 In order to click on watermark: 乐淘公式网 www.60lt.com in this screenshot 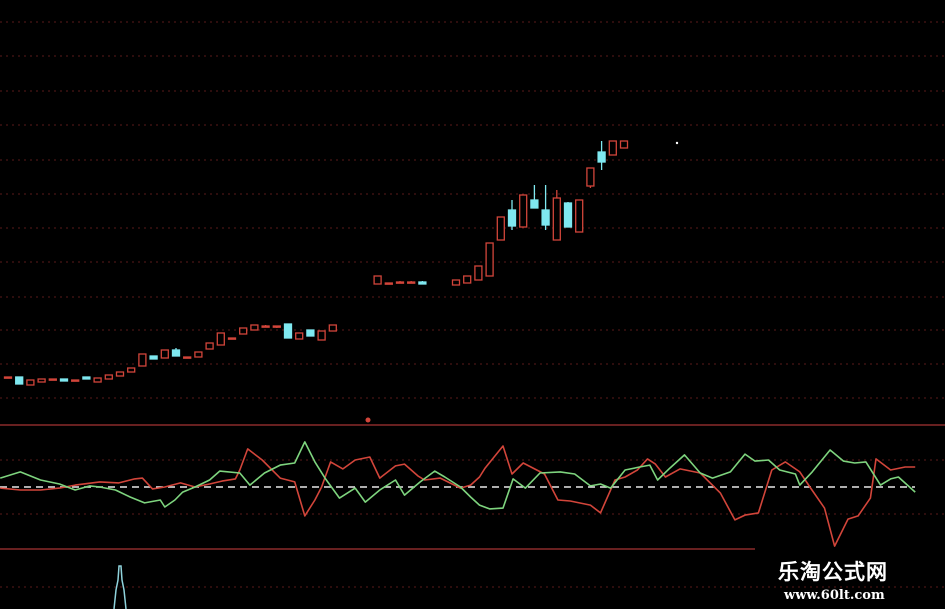, I will do `click(833, 579)`.